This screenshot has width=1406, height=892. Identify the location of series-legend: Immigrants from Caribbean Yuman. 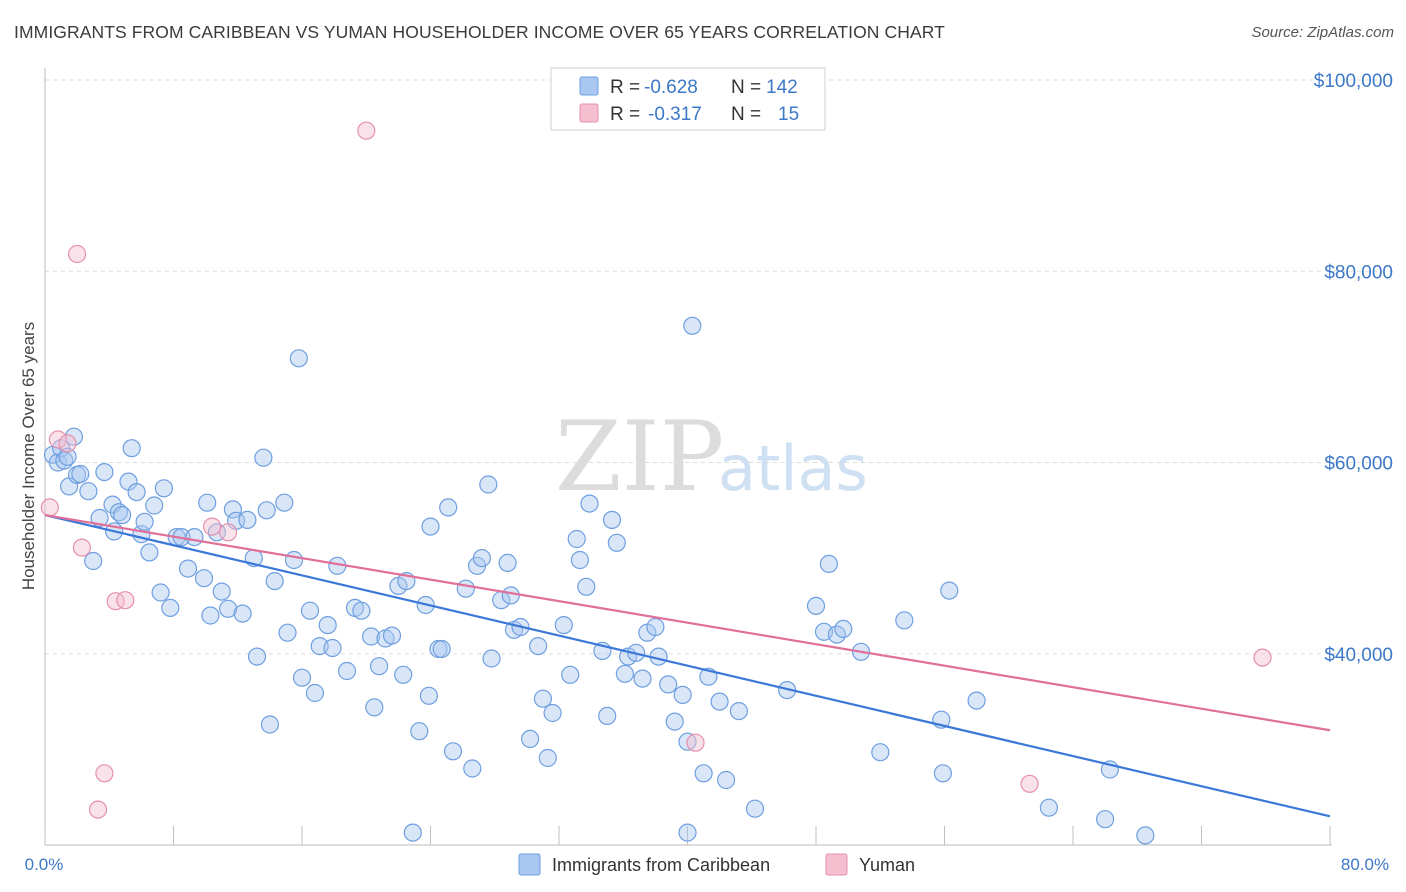
(716, 864).